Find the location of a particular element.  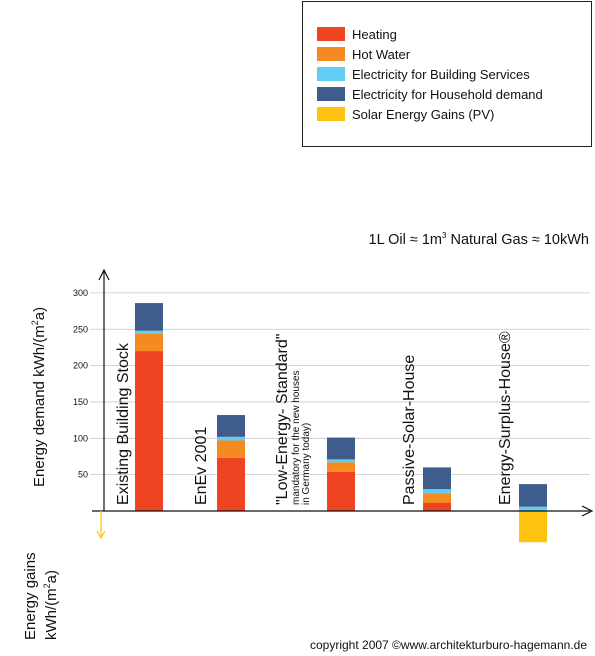

unit-equivalence-note: 1L Oil ≈ 1m3 Natural Gas ≈ 10kWh is located at coordinates (479, 239).